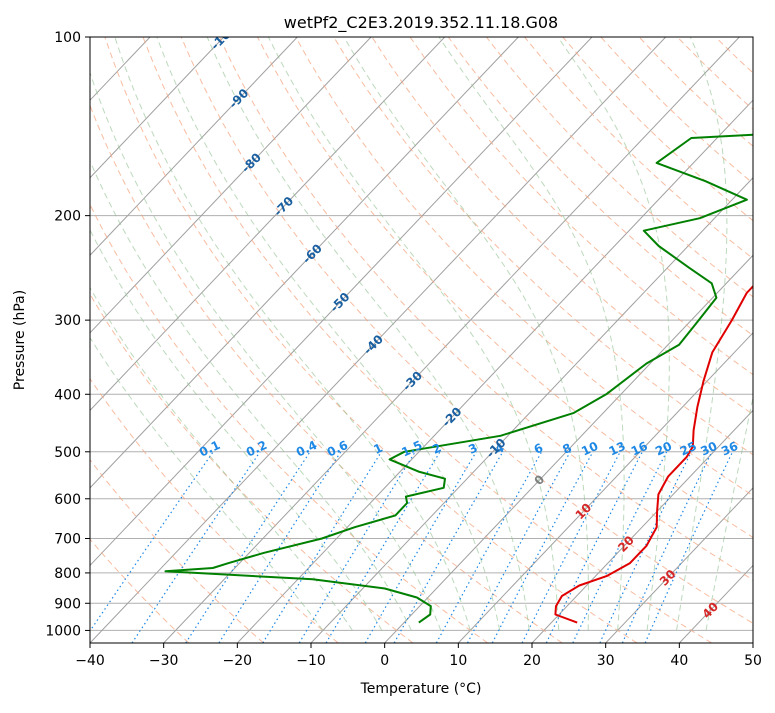 Image resolution: width=775 pixels, height=713 pixels. What do you see at coordinates (617, 449) in the screenshot?
I see `mixing-ratio-label: 13` at bounding box center [617, 449].